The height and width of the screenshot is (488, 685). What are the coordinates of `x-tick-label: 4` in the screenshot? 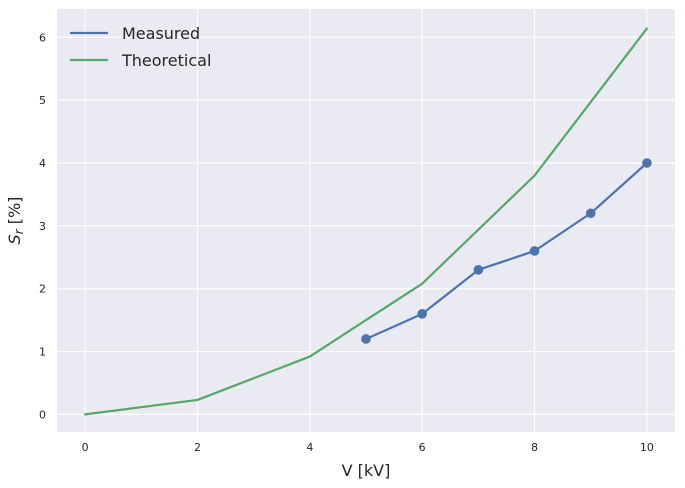 It's located at (309, 447).